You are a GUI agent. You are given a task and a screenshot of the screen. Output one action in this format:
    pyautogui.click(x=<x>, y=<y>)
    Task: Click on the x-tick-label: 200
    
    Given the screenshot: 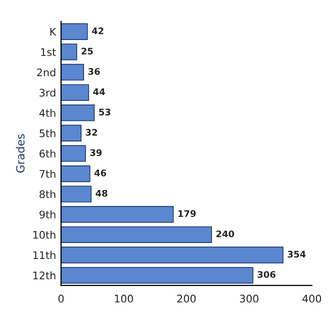 What is the action you would take?
    pyautogui.click(x=186, y=298)
    